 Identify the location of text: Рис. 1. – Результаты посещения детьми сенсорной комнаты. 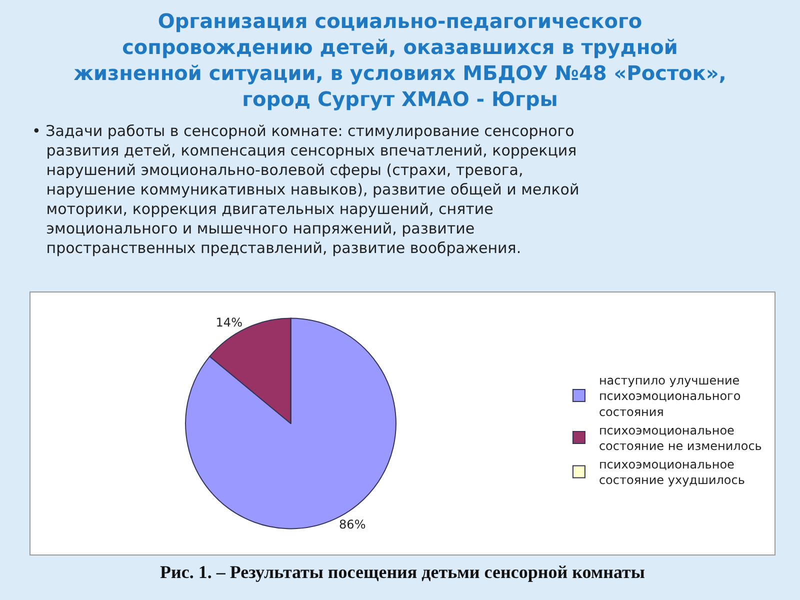
(402, 572).